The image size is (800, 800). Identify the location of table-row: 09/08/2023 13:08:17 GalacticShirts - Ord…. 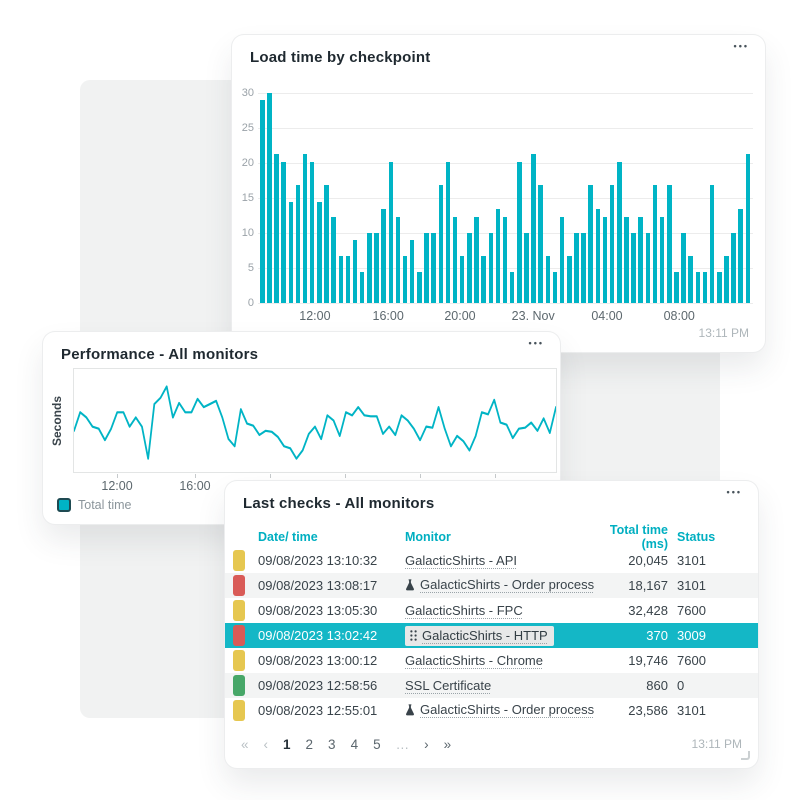
(491, 585).